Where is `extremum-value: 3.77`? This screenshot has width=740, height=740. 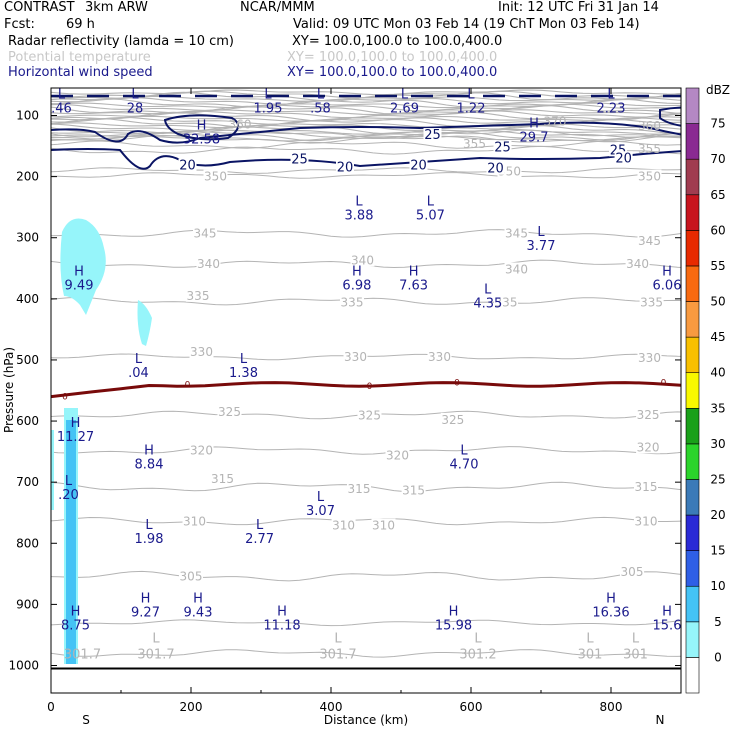 extremum-value: 3.77 is located at coordinates (541, 246).